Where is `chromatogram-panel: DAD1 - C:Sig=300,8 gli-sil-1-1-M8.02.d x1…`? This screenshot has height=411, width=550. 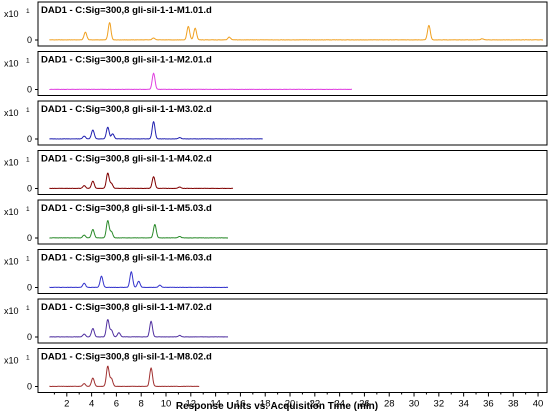 chromatogram-panel: DAD1 - C:Sig=300,8 gli-sil-1-1-M8.02.d x1… is located at coordinates (276, 370).